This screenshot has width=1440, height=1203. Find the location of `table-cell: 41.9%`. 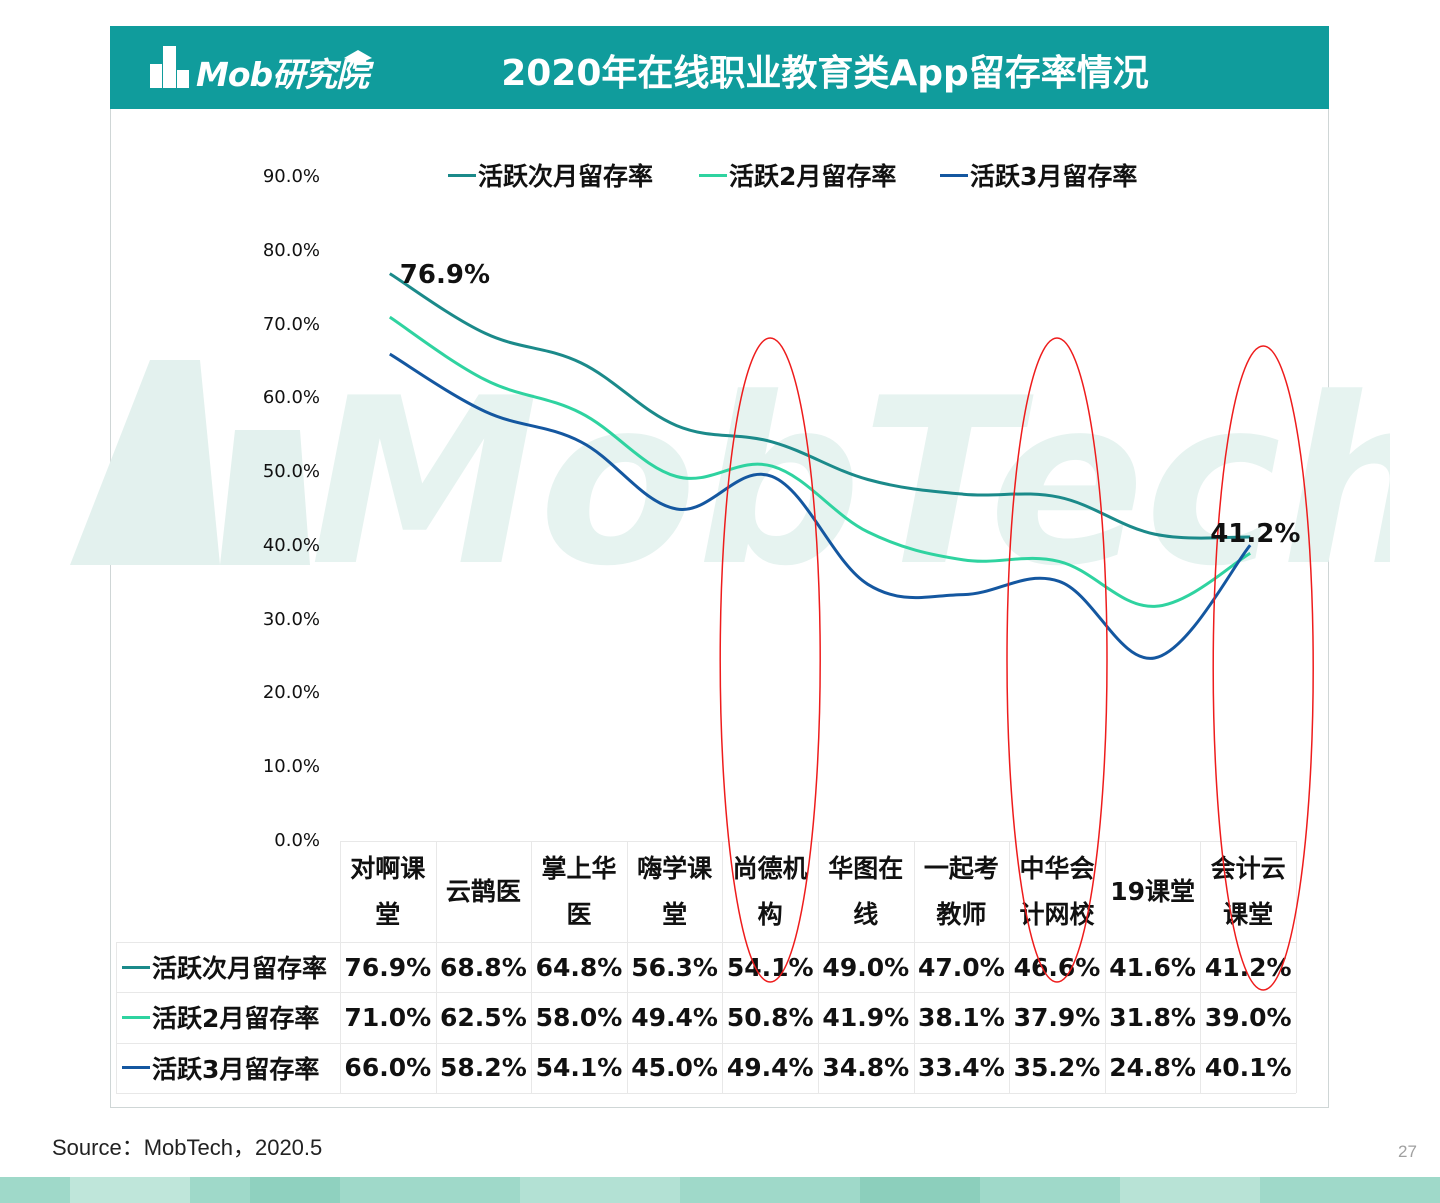

table-cell: 41.9% is located at coordinates (866, 1017).